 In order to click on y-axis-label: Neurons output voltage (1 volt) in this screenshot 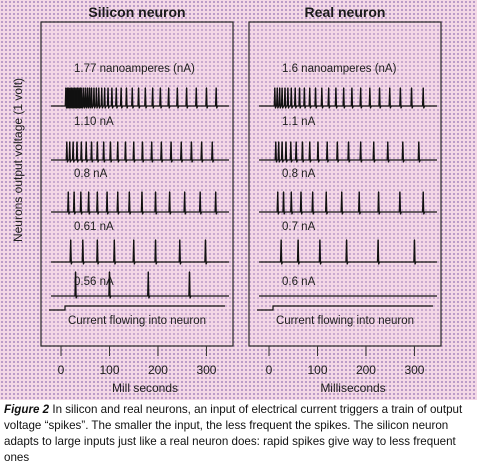, I will do `click(18, 160)`.